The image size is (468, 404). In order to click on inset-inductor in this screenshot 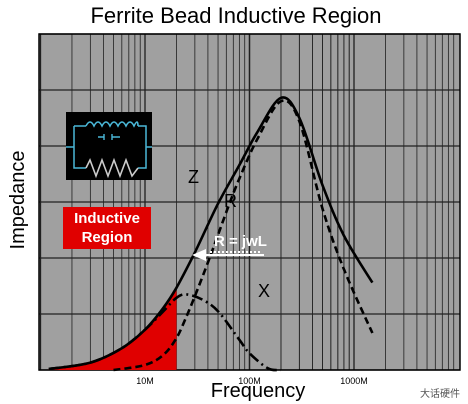, I will do `click(112, 124)`.